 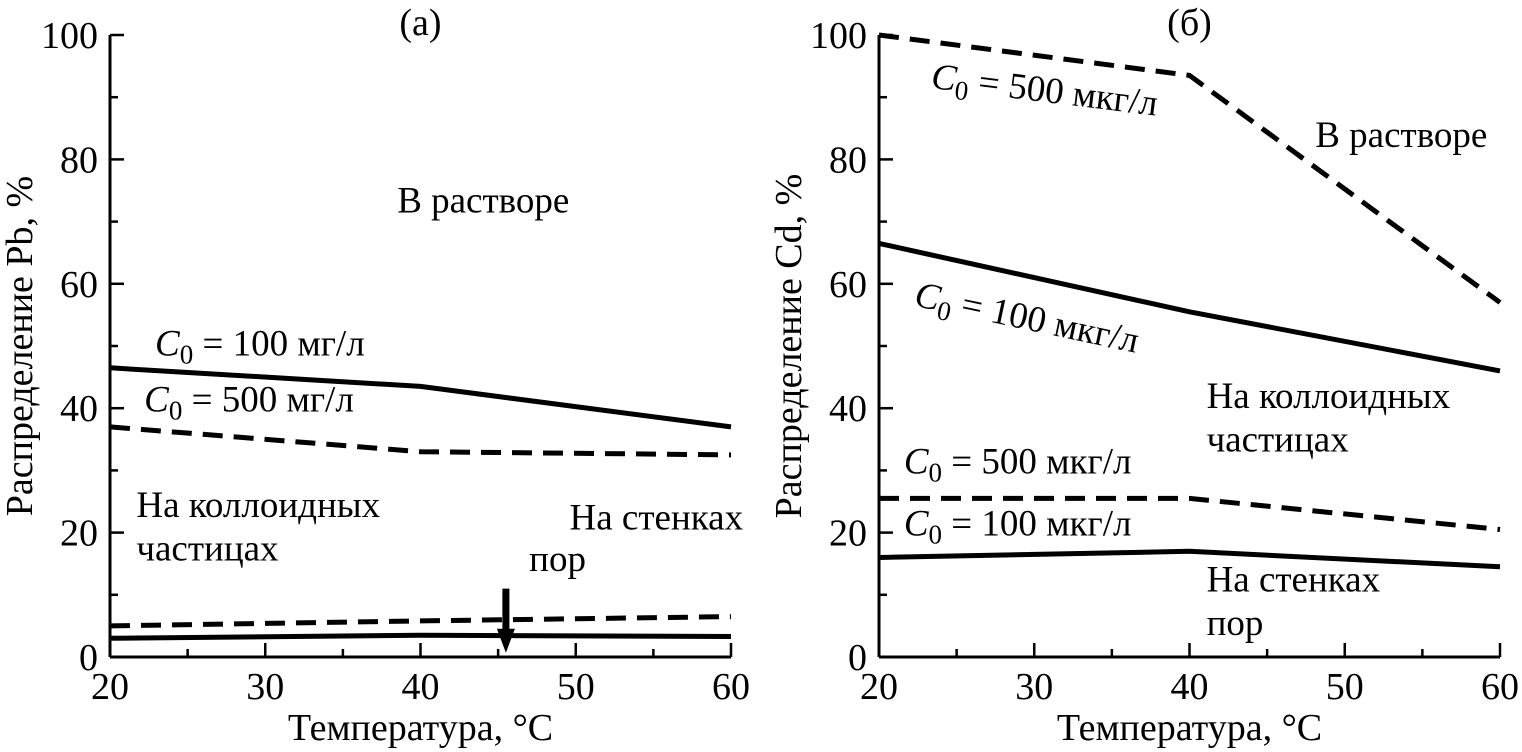 I want to click on series-line-1-solid, so click(x=420, y=397).